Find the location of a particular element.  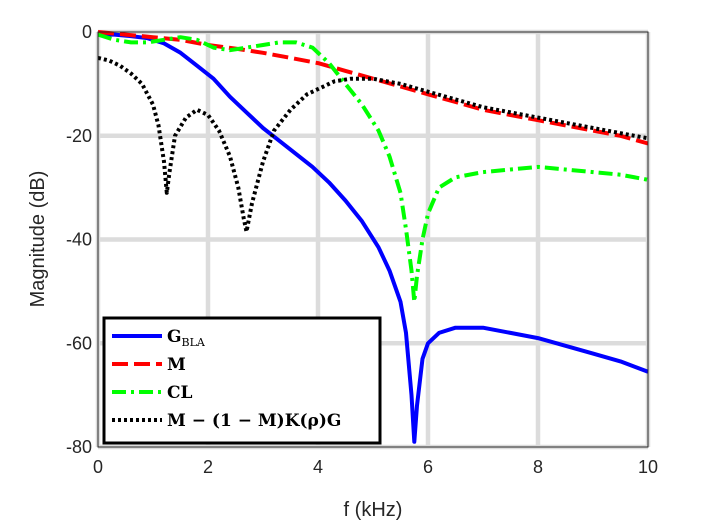

legend-entry-label: M is located at coordinates (176, 365).